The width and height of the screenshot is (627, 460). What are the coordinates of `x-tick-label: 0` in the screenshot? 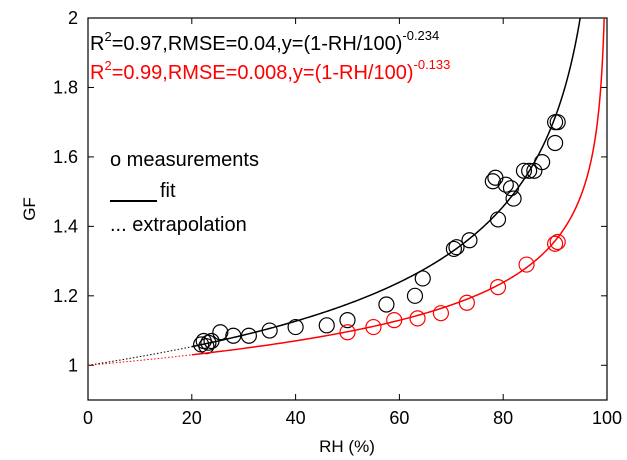 It's located at (88, 418).